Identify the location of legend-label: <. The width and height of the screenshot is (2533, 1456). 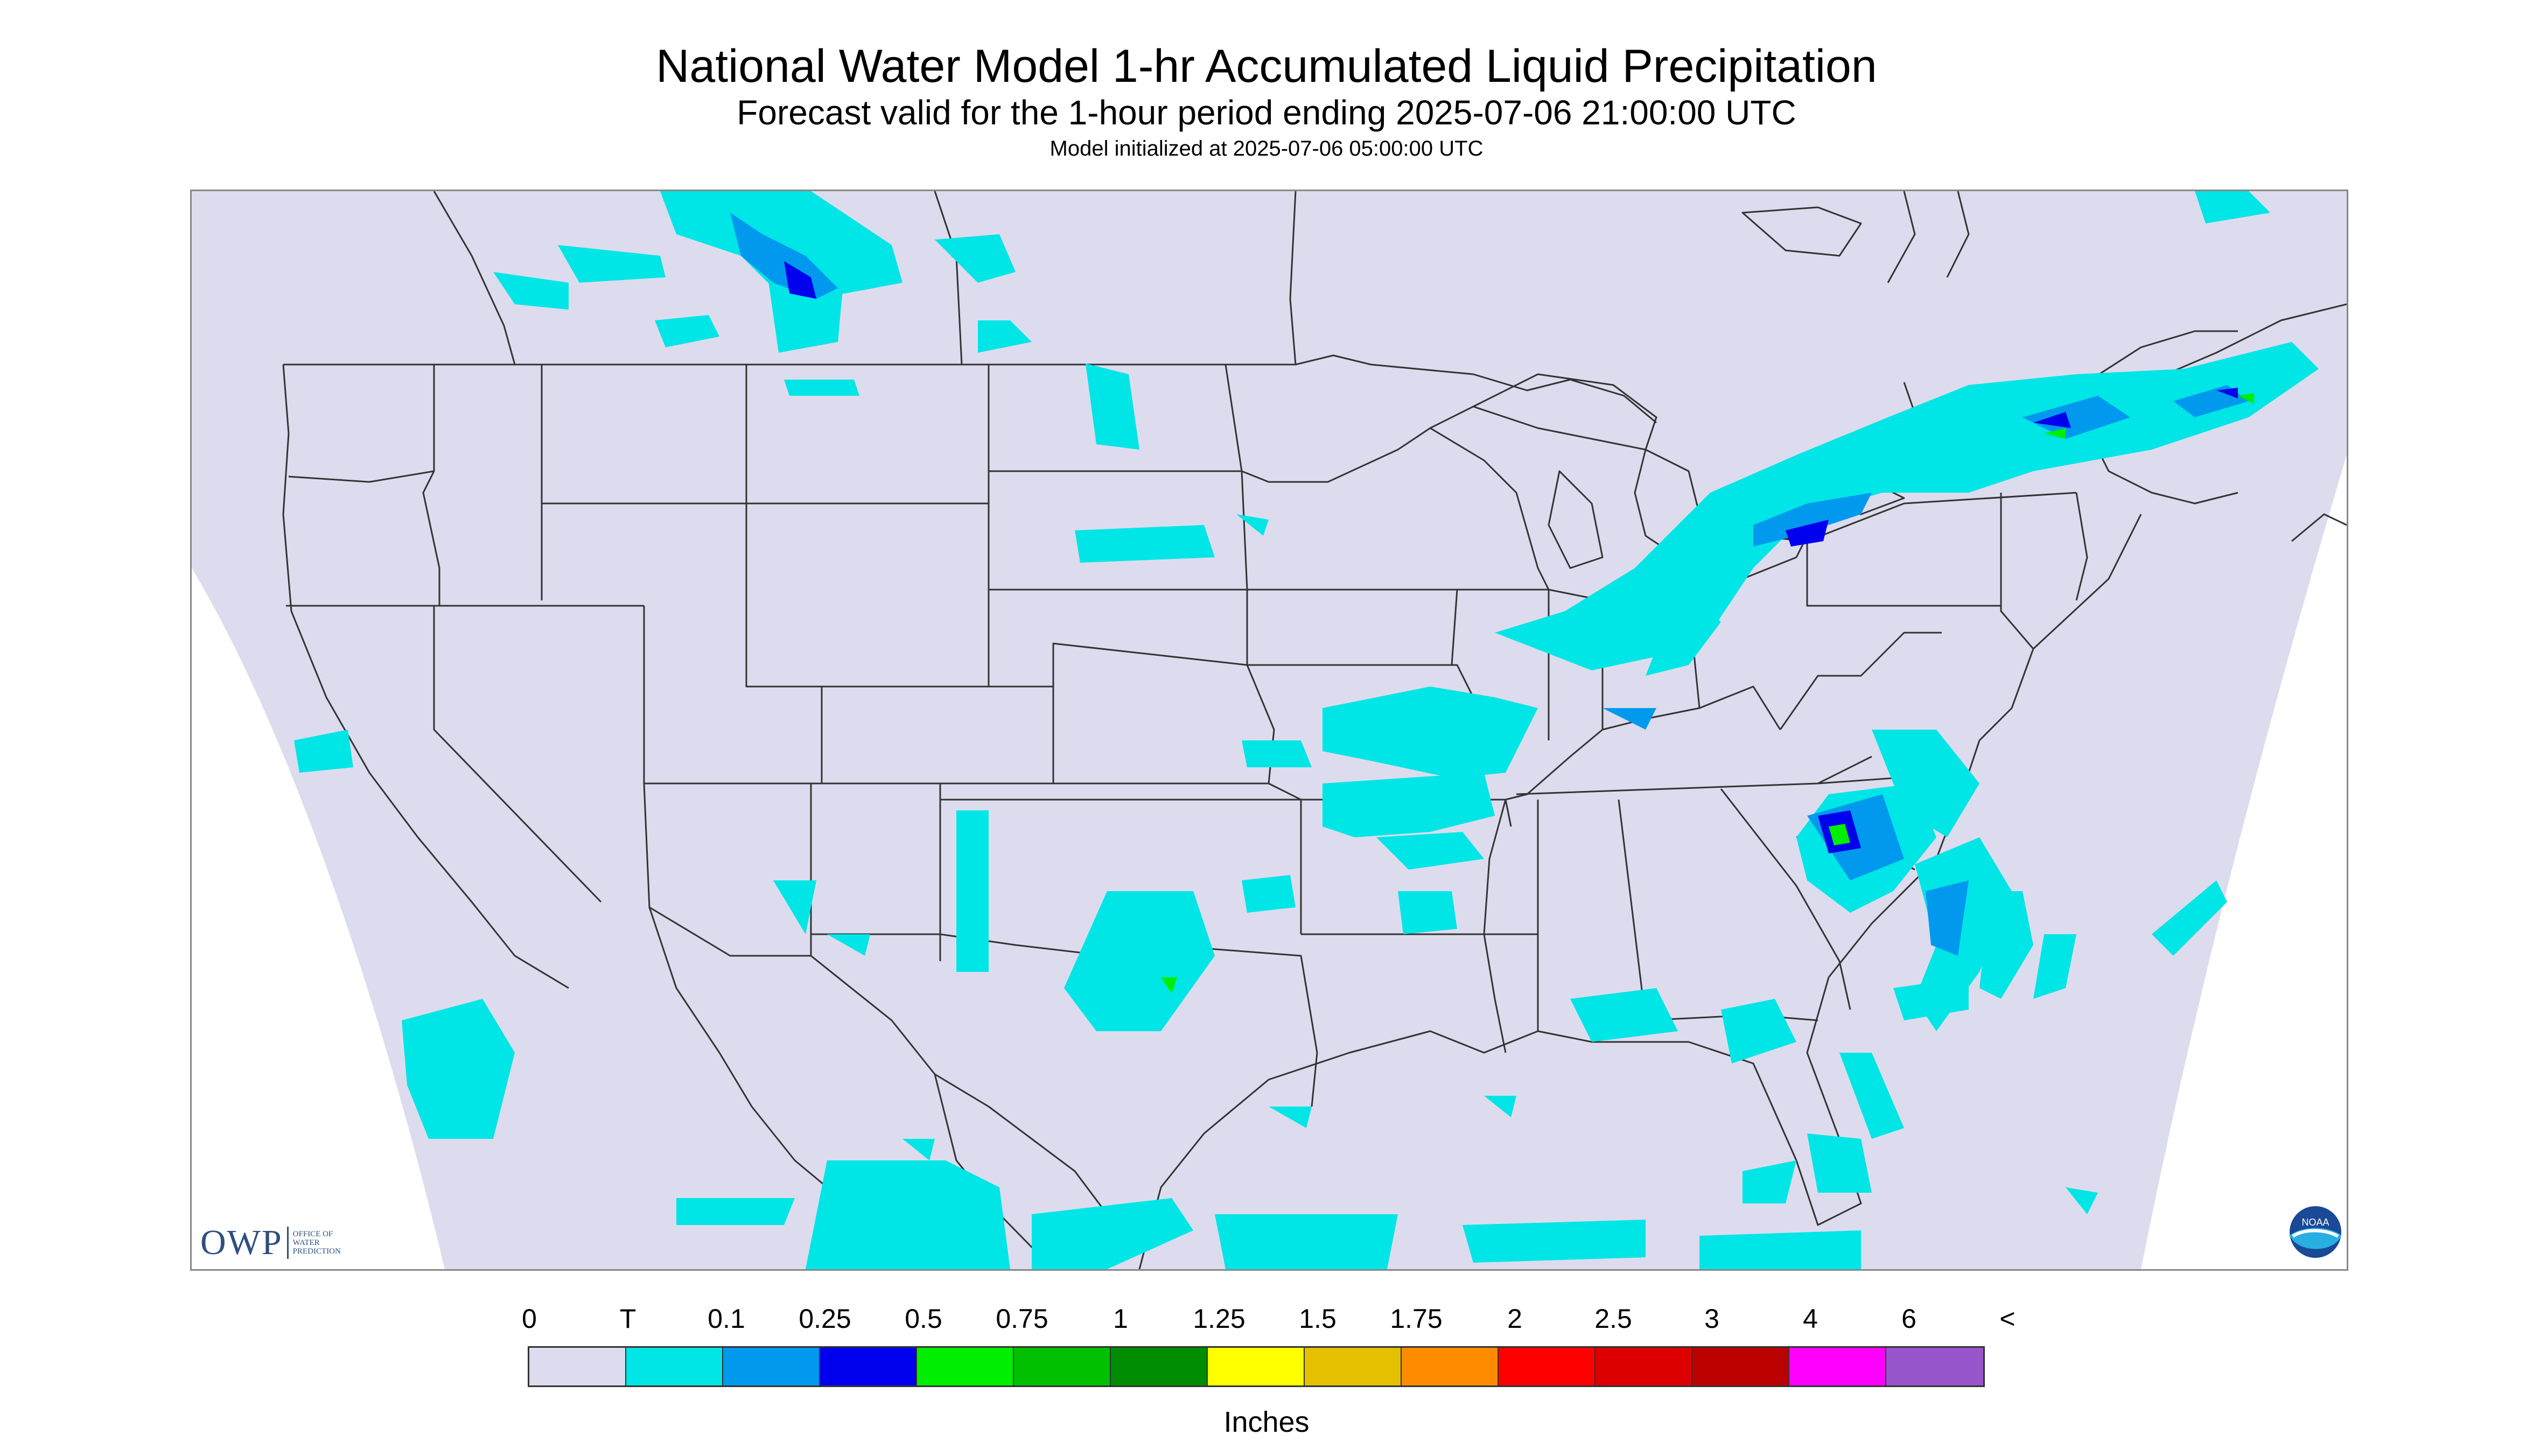
(2007, 1319).